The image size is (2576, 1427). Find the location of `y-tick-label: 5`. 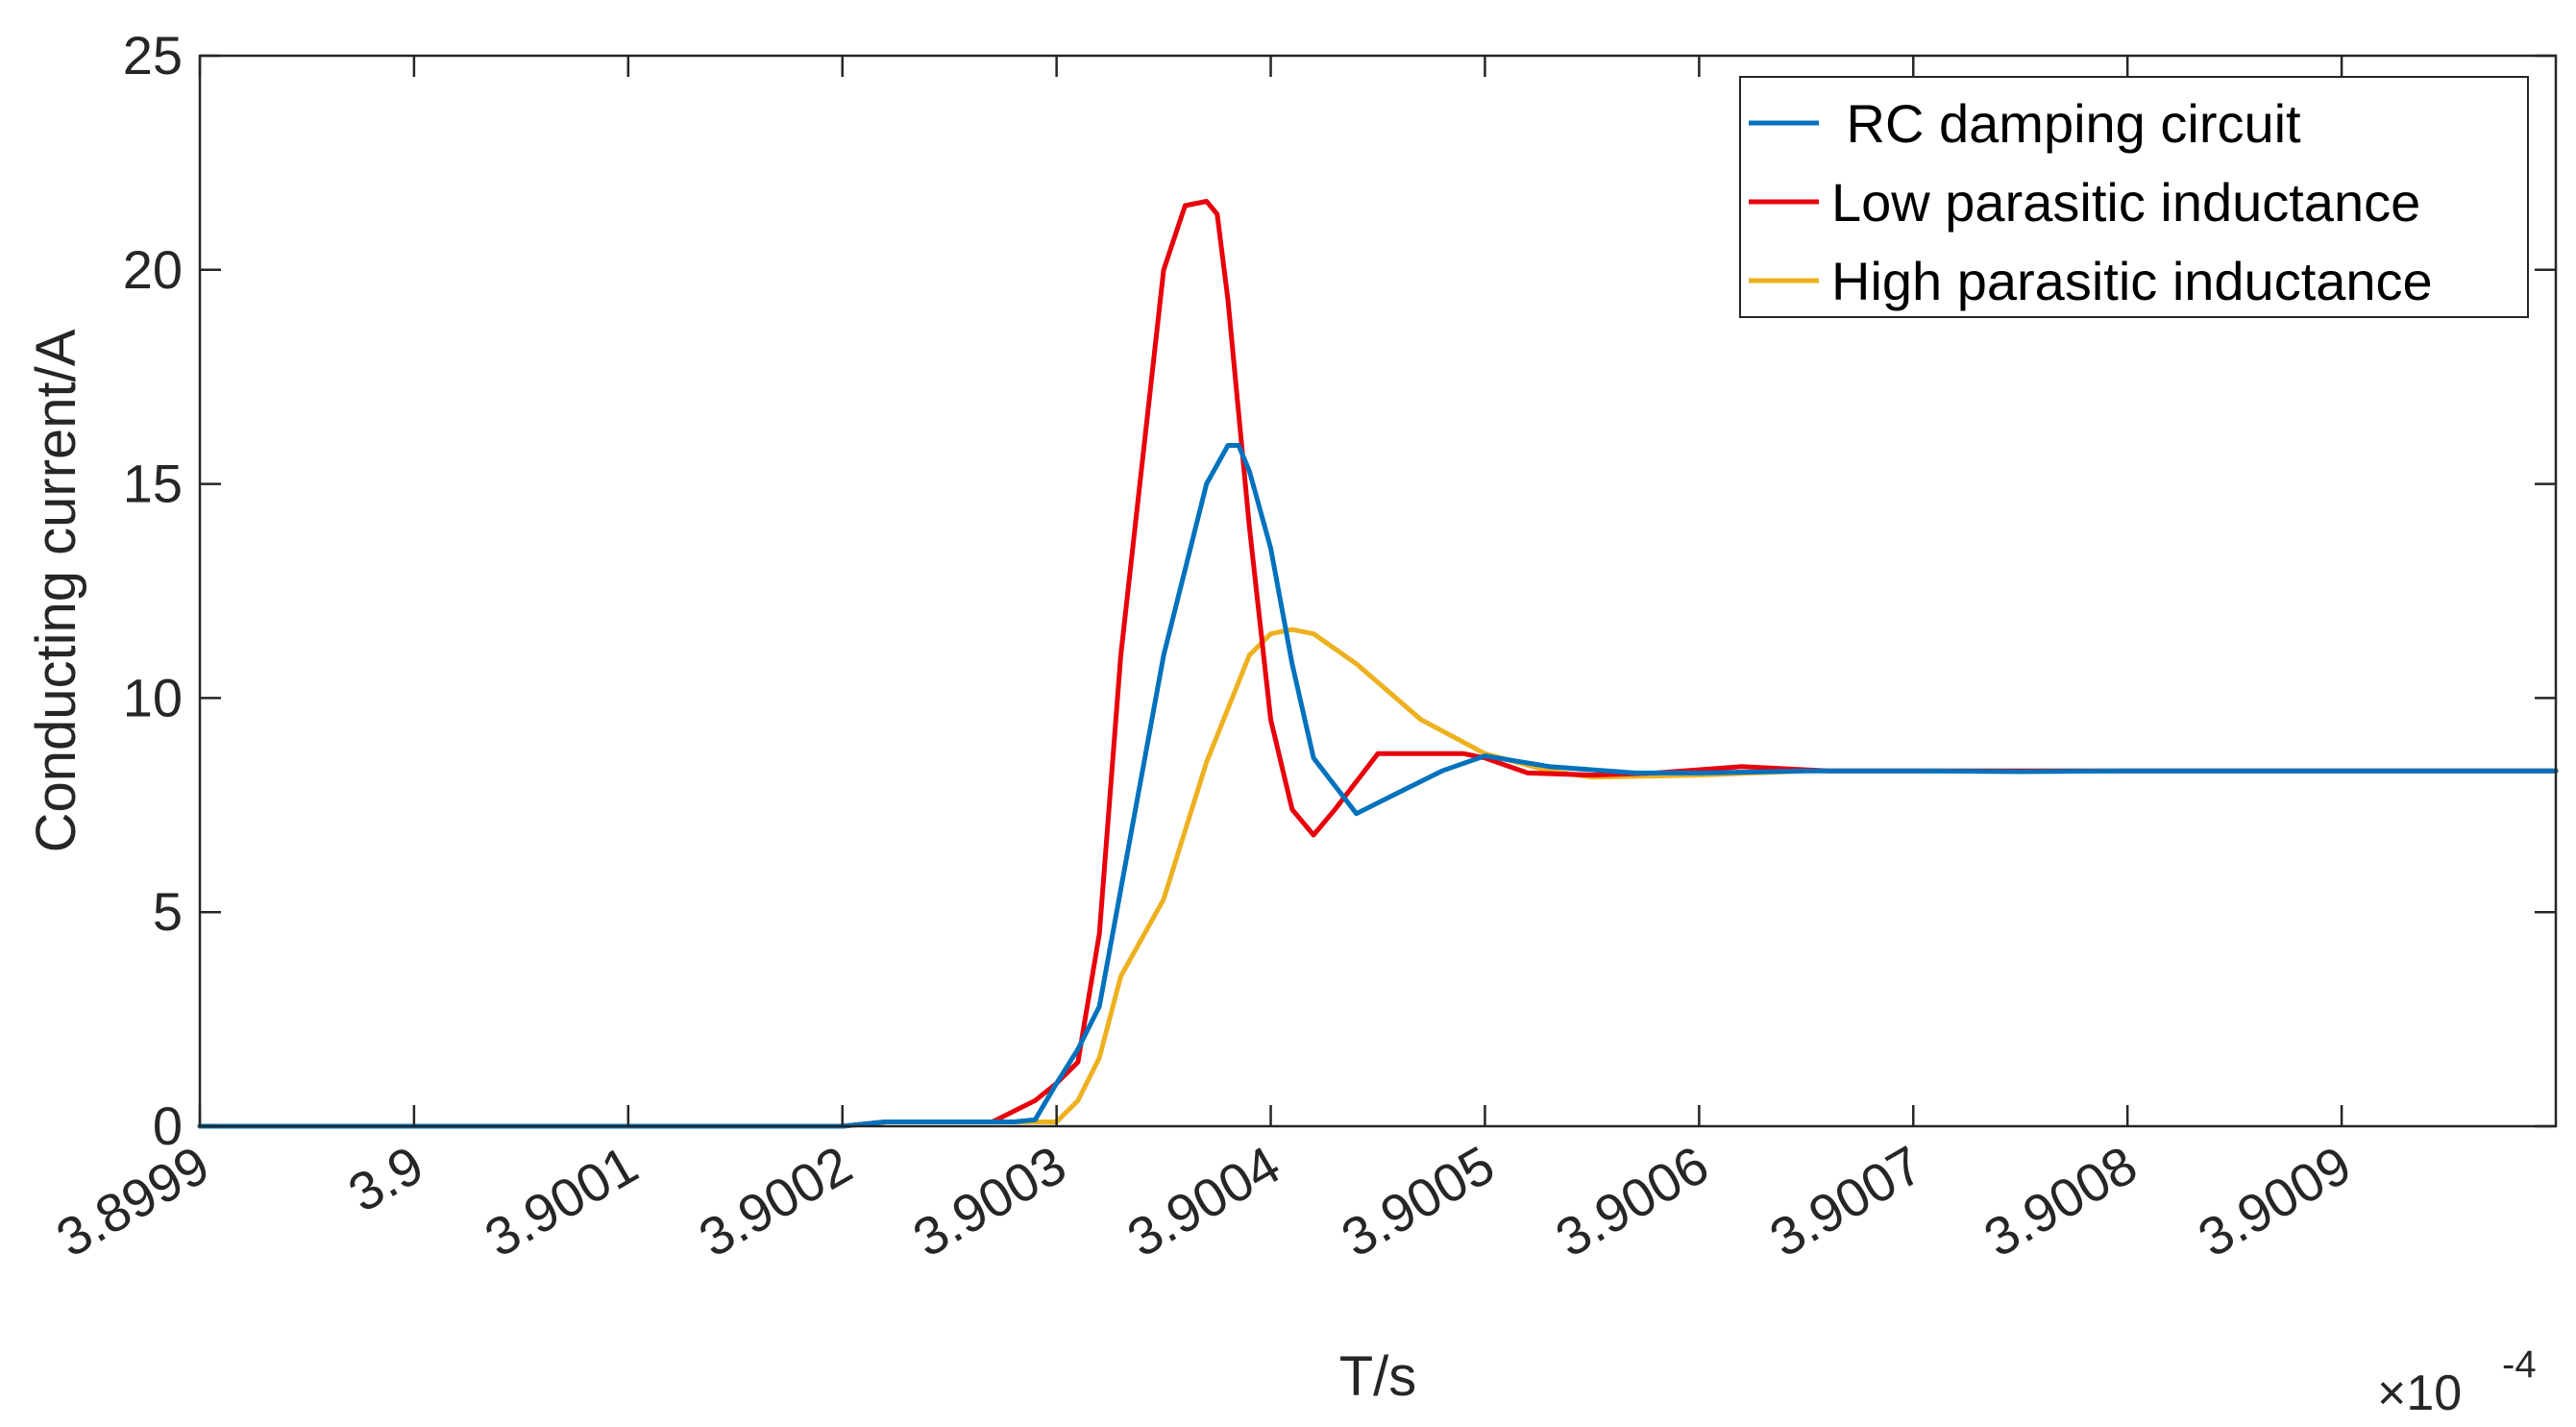

y-tick-label: 5 is located at coordinates (168, 911).